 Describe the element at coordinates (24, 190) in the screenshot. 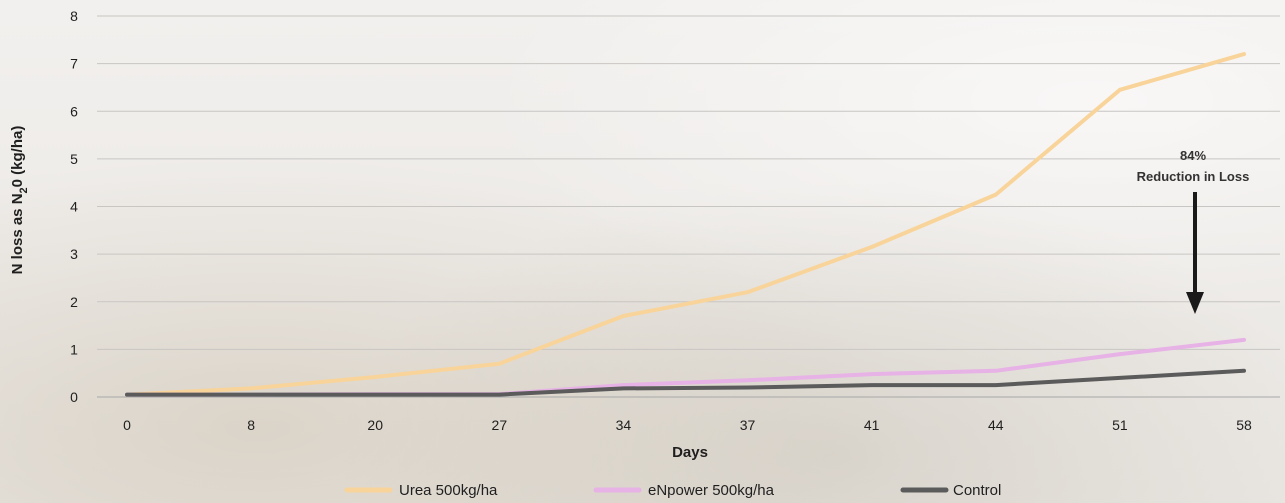

I see `y-axis-title-subscript: 2` at that location.